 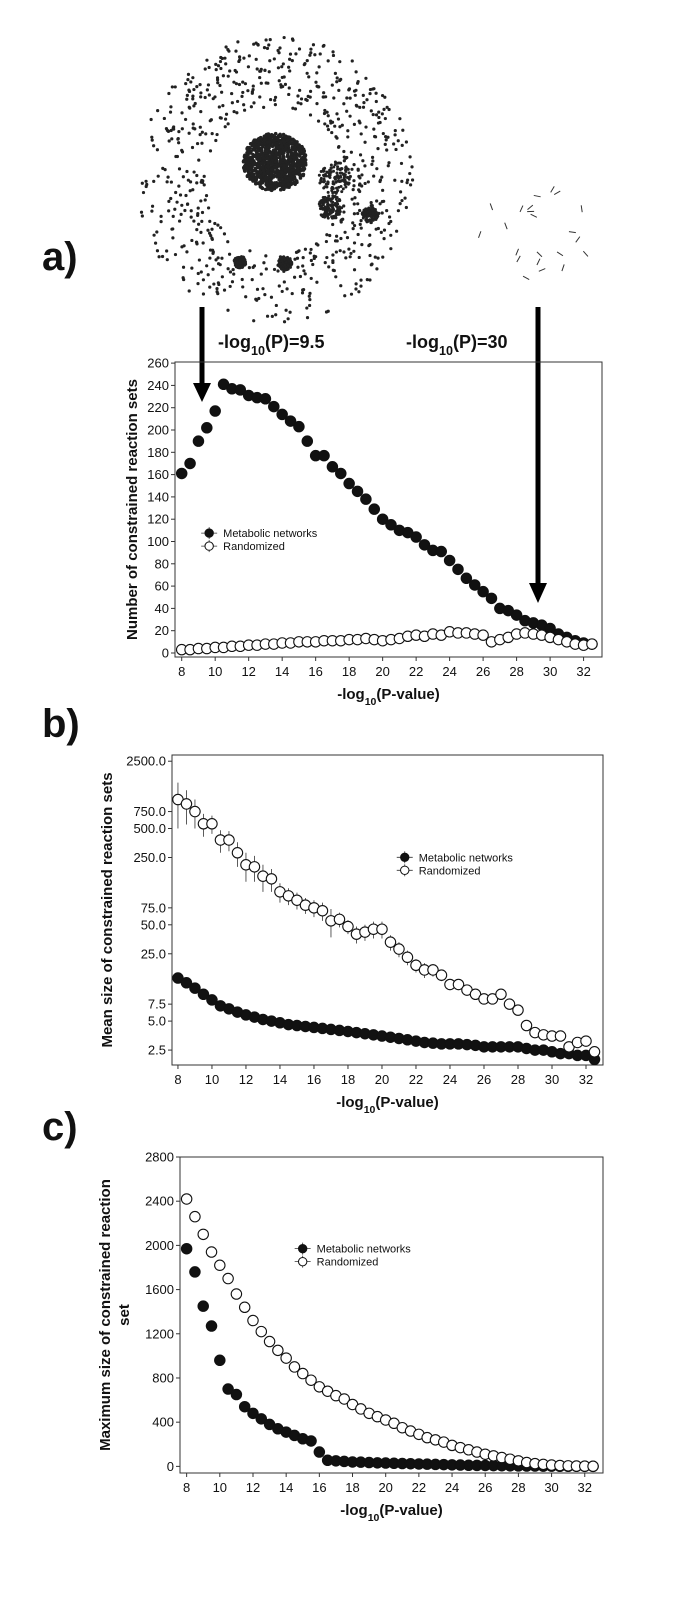 I want to click on x-tick-label: 26, so click(x=483, y=671).